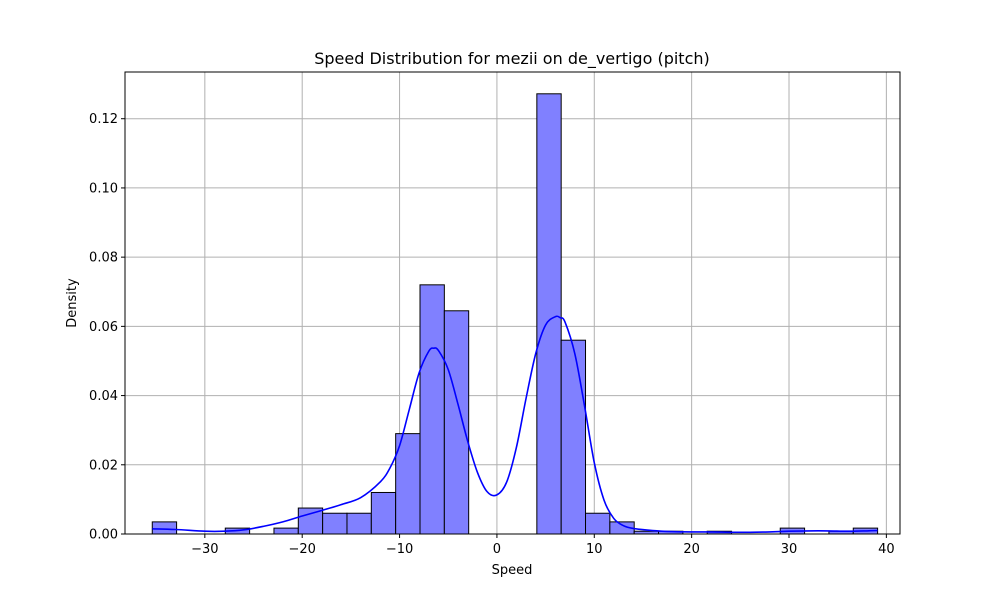 The width and height of the screenshot is (1000, 600). I want to click on y-tick-label: 0.06, so click(103, 327).